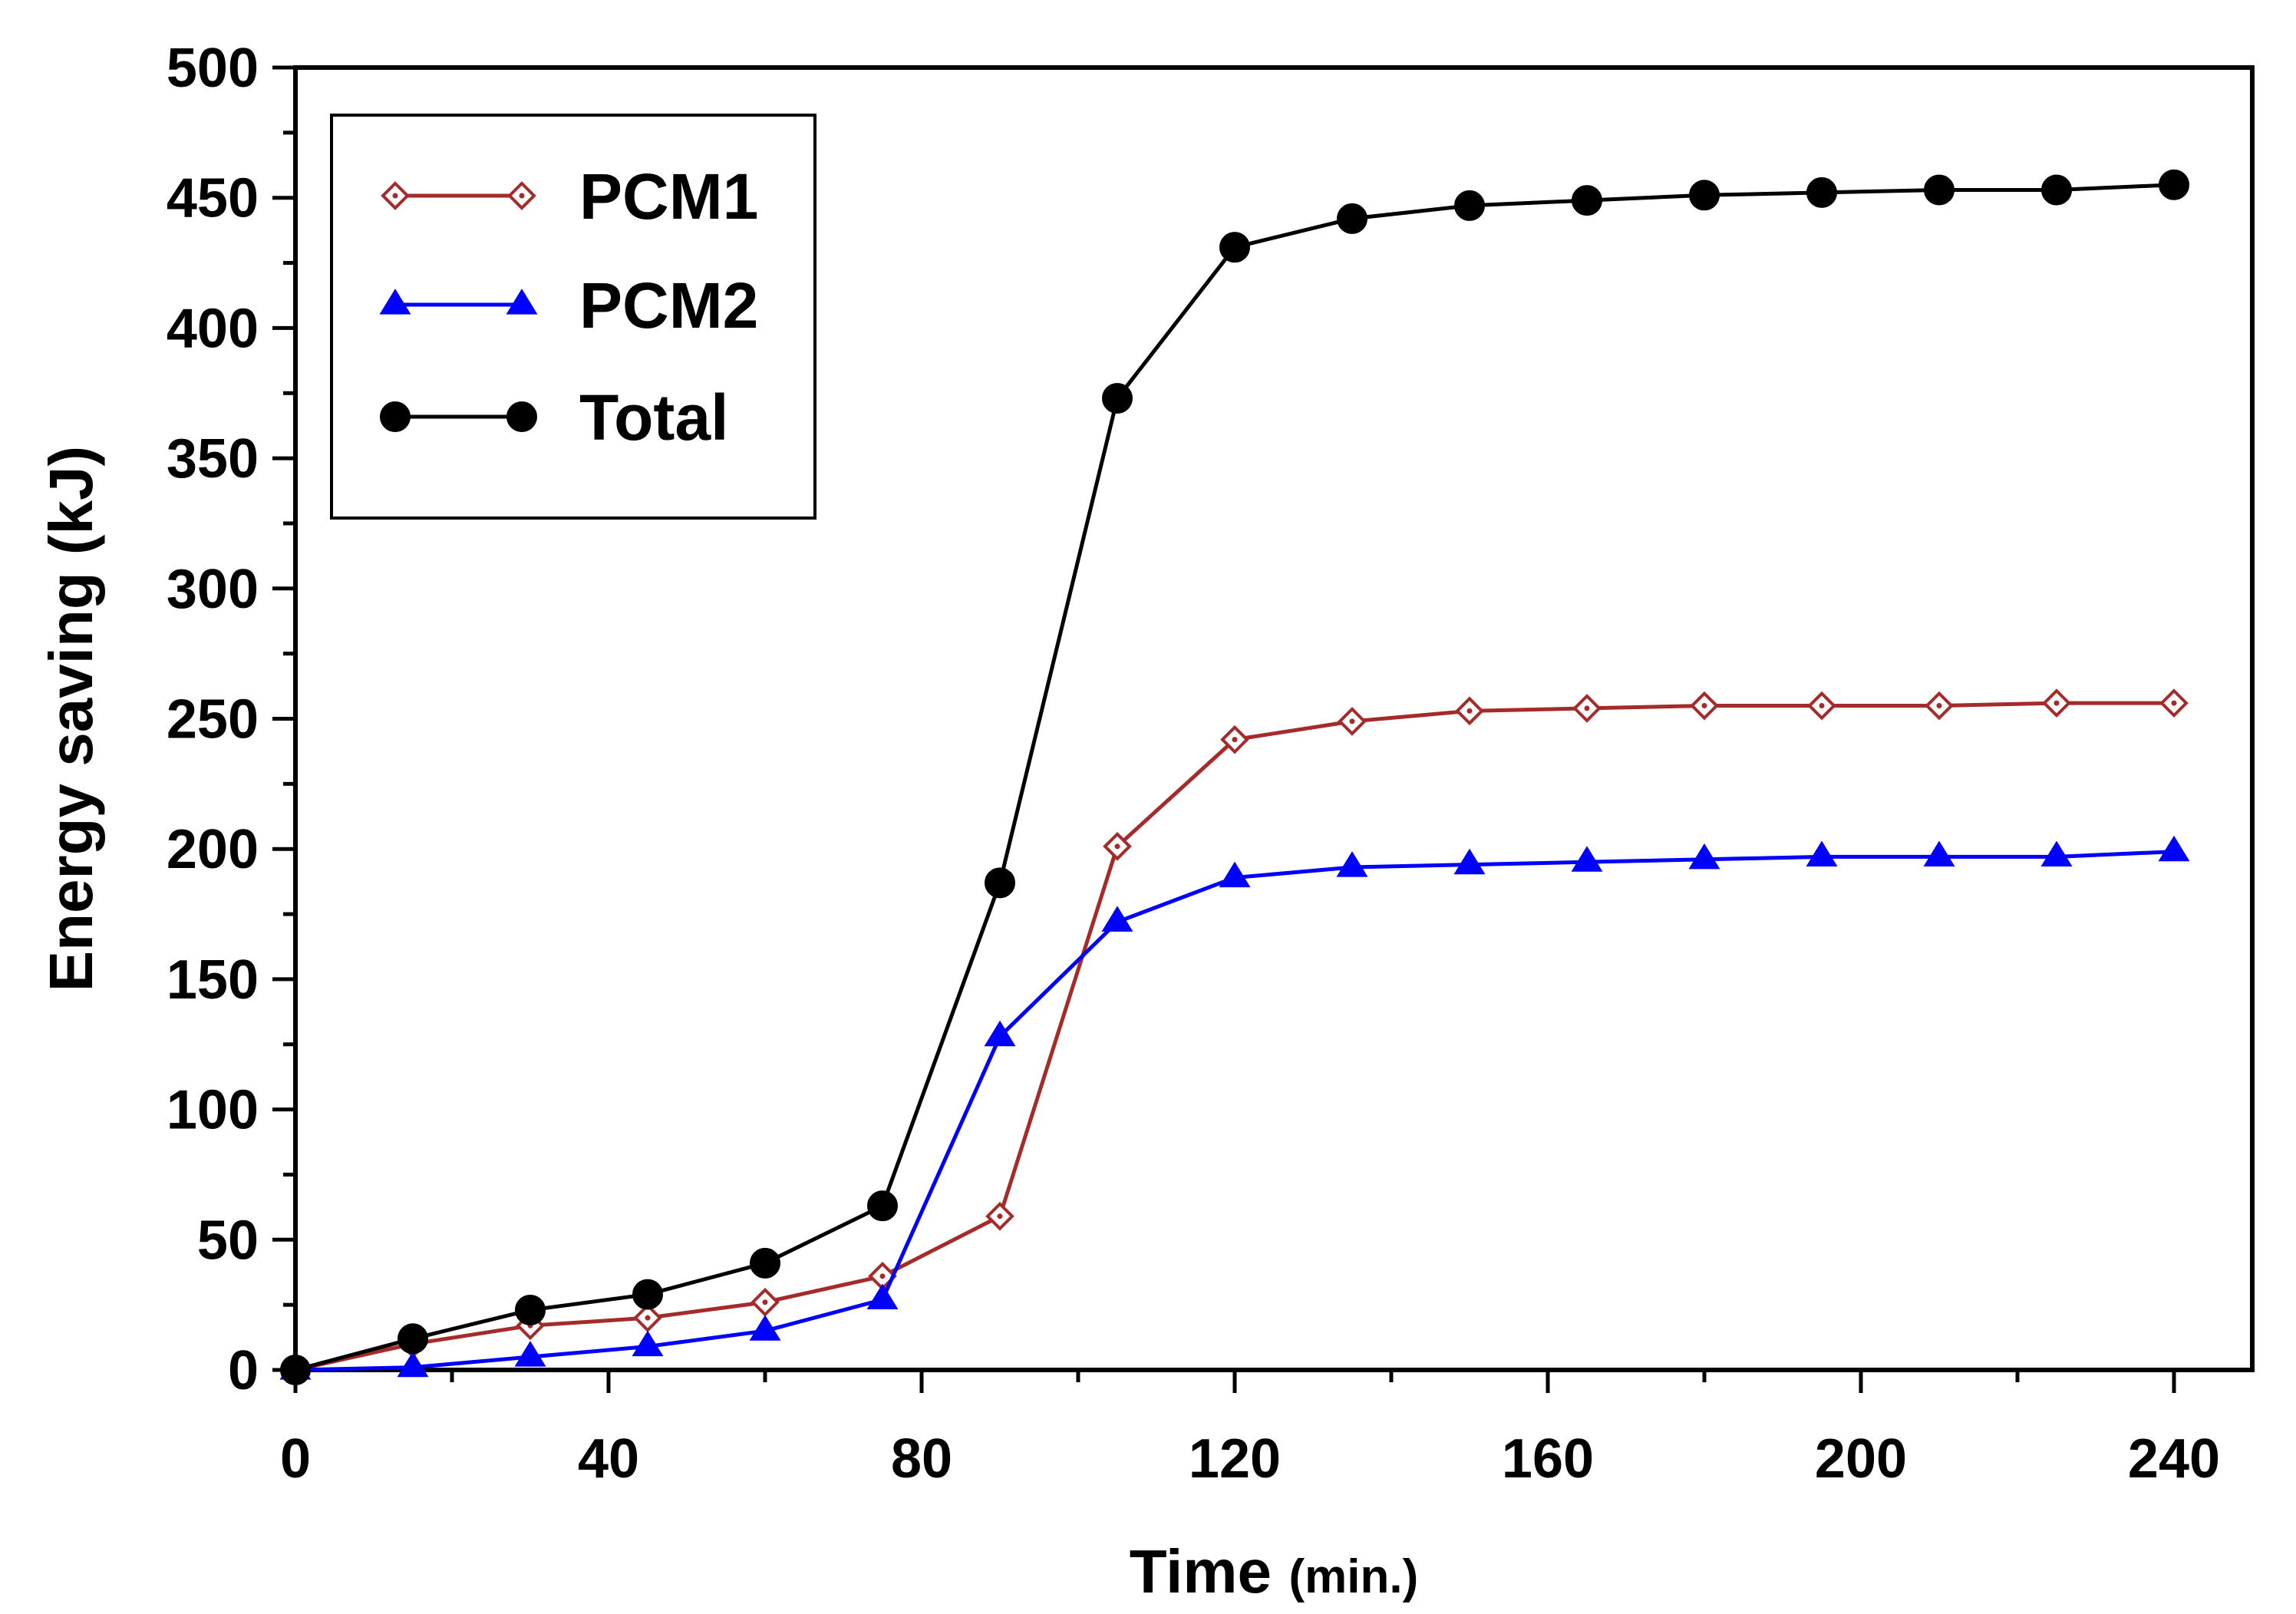  I want to click on x-tick-label: 120, so click(1235, 1459).